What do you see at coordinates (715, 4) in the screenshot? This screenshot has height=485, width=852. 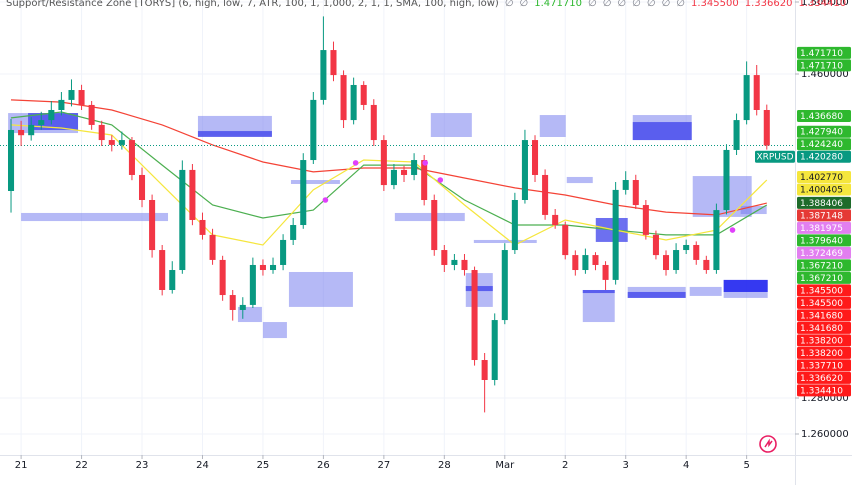 I see `header-value: 1.345500` at bounding box center [715, 4].